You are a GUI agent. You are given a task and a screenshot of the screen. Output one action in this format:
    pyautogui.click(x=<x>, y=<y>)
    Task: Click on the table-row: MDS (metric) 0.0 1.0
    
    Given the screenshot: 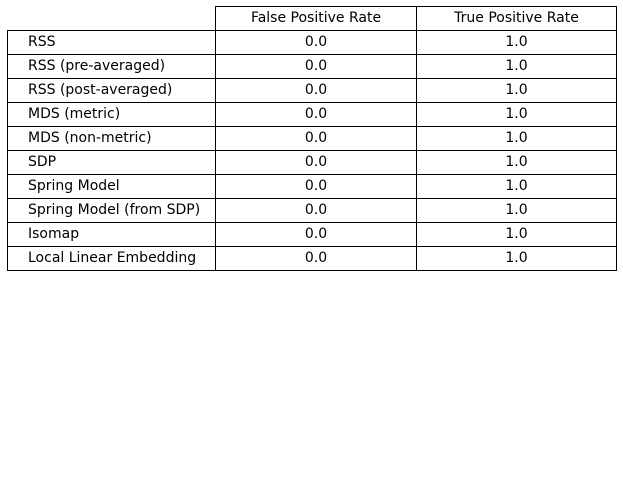 What is the action you would take?
    pyautogui.click(x=312, y=114)
    